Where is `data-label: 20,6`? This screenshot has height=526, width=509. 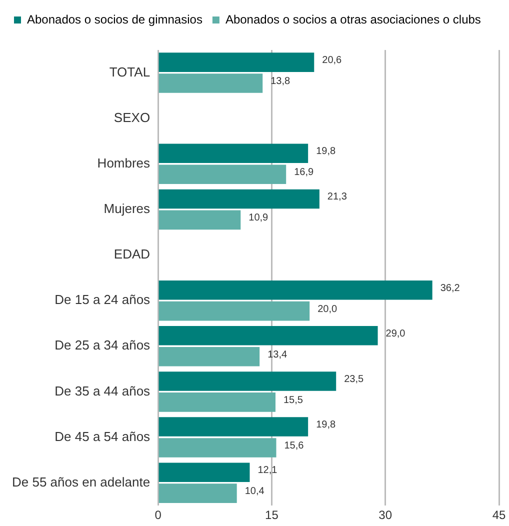 data-label: 20,6 is located at coordinates (332, 60).